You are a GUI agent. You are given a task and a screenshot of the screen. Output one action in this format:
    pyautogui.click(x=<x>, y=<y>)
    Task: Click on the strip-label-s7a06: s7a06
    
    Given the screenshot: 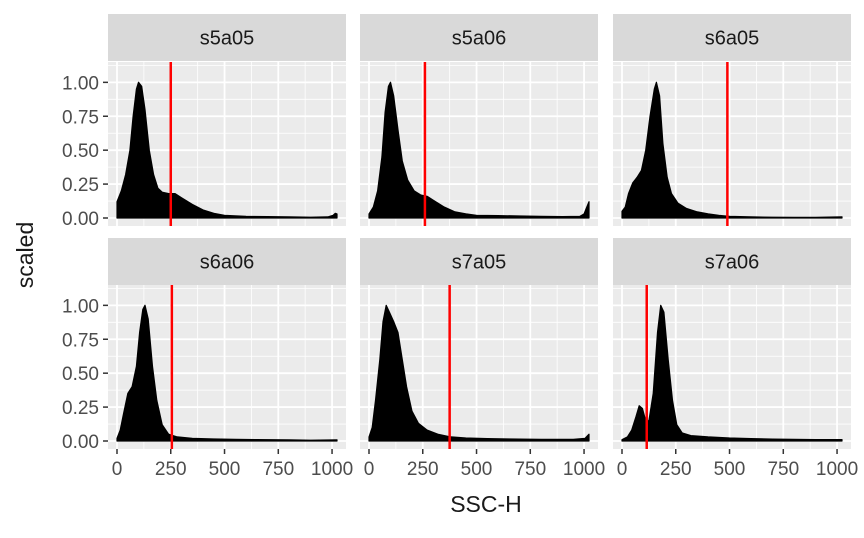 What is the action you would take?
    pyautogui.click(x=732, y=263)
    